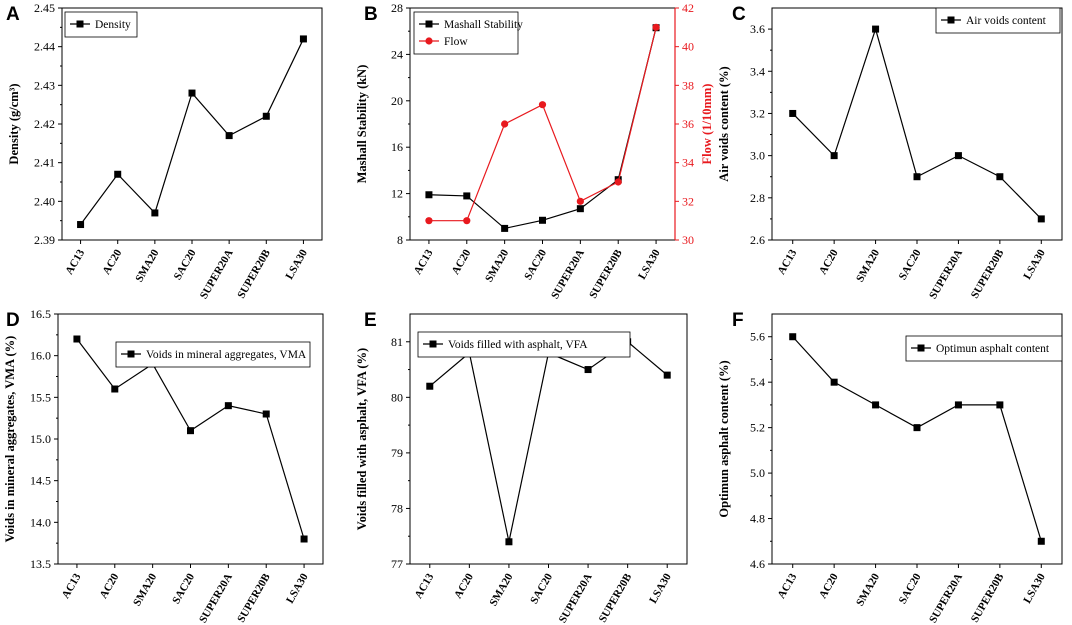 The width and height of the screenshot is (1072, 625). Describe the element at coordinates (40, 522) in the screenshot. I see `y-tick-label: 14.0` at that location.